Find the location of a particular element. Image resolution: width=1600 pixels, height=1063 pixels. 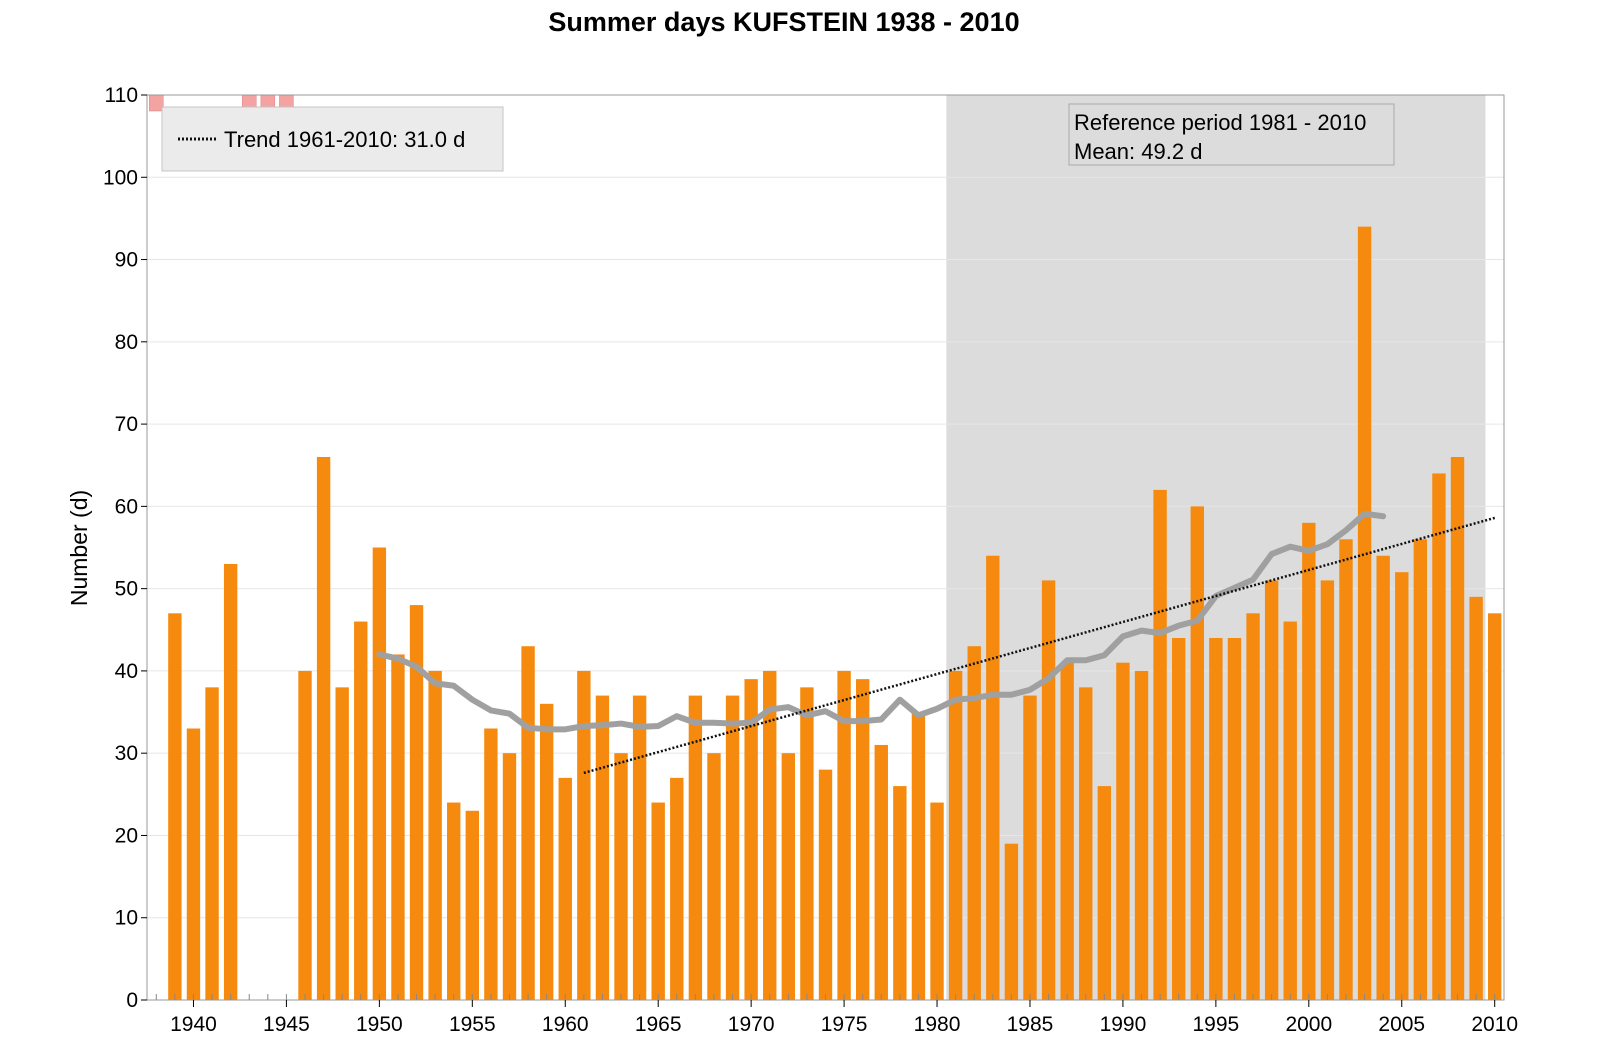

x-tick-label: 1970 is located at coordinates (751, 1024).